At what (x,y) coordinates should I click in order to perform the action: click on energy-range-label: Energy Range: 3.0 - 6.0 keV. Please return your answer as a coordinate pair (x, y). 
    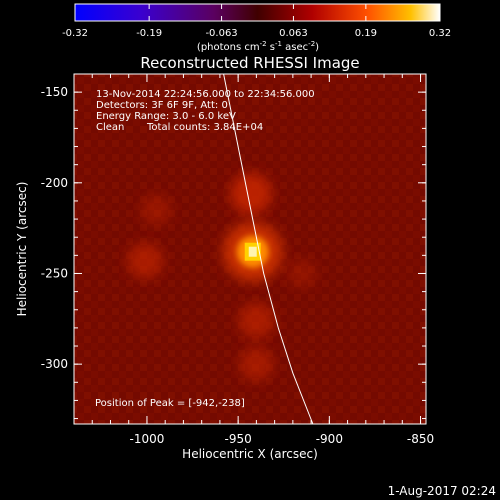
    Looking at the image, I should click on (166, 116).